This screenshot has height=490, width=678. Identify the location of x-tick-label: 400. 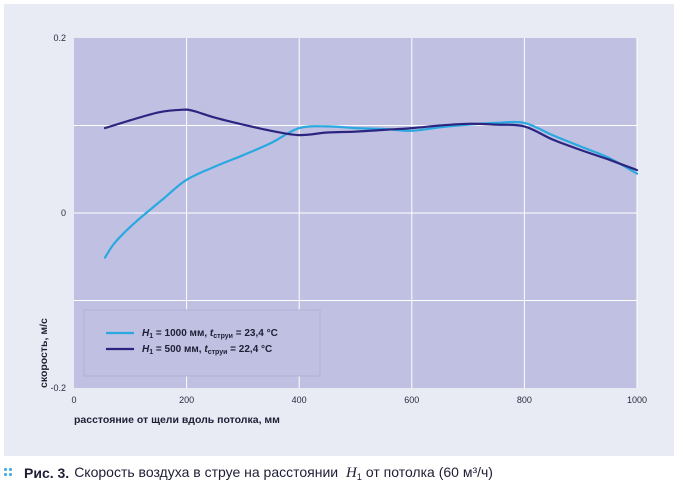
(299, 400).